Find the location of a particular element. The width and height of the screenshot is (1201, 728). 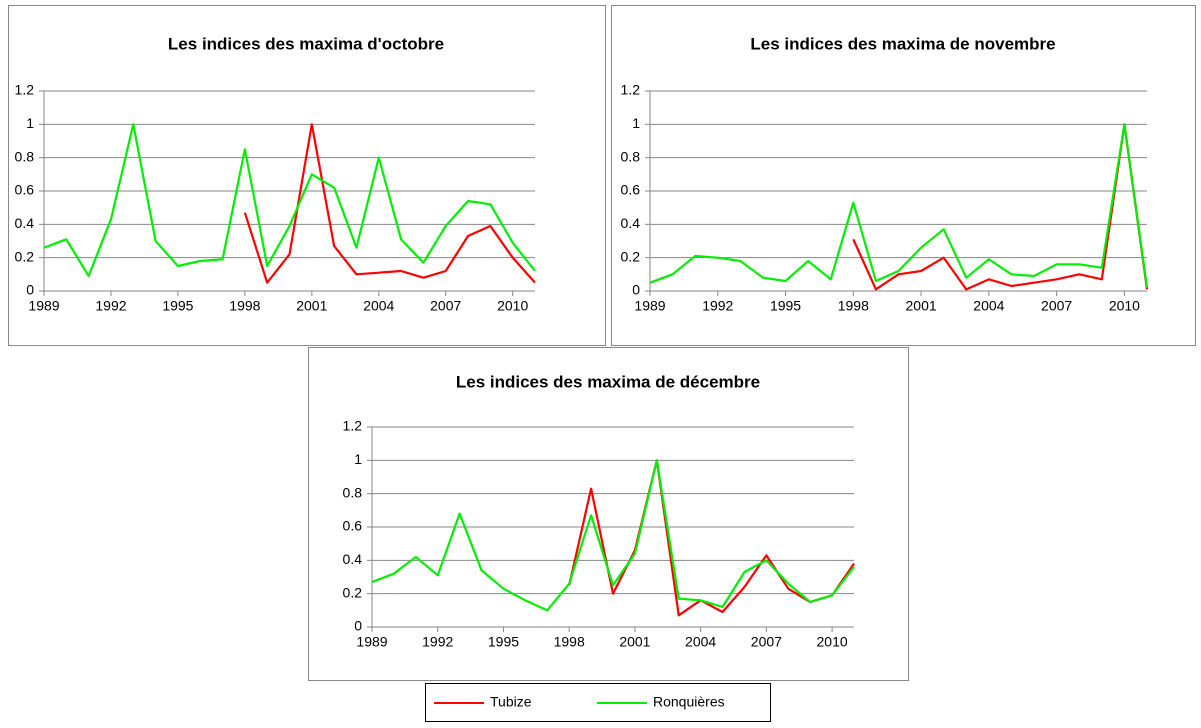

chart-title: Les indices des maxima de décembre is located at coordinates (608, 381).